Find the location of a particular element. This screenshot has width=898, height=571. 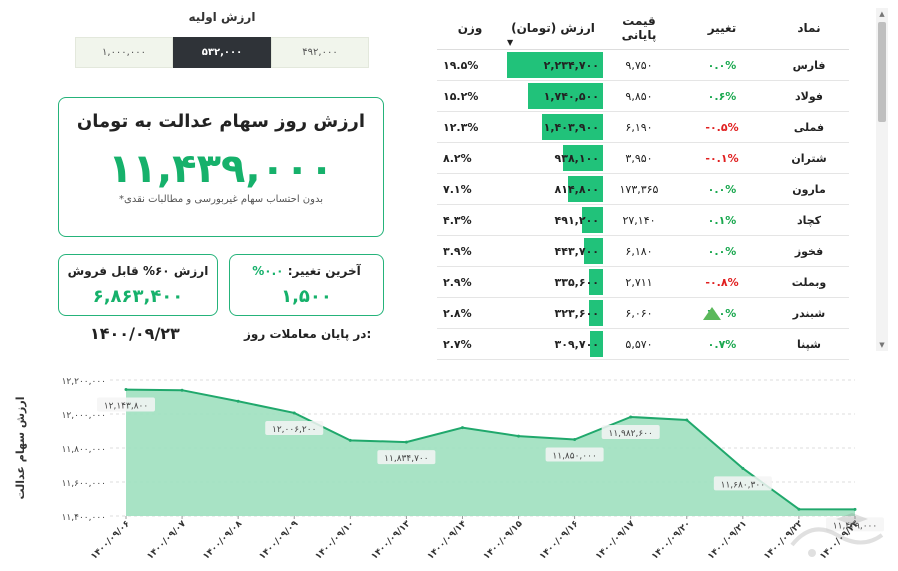

table-row: ۲.۹% ۳۳۵,۶۰۰ ۲,۷۱۱ -۰.۸% وبملت is located at coordinates (643, 282).